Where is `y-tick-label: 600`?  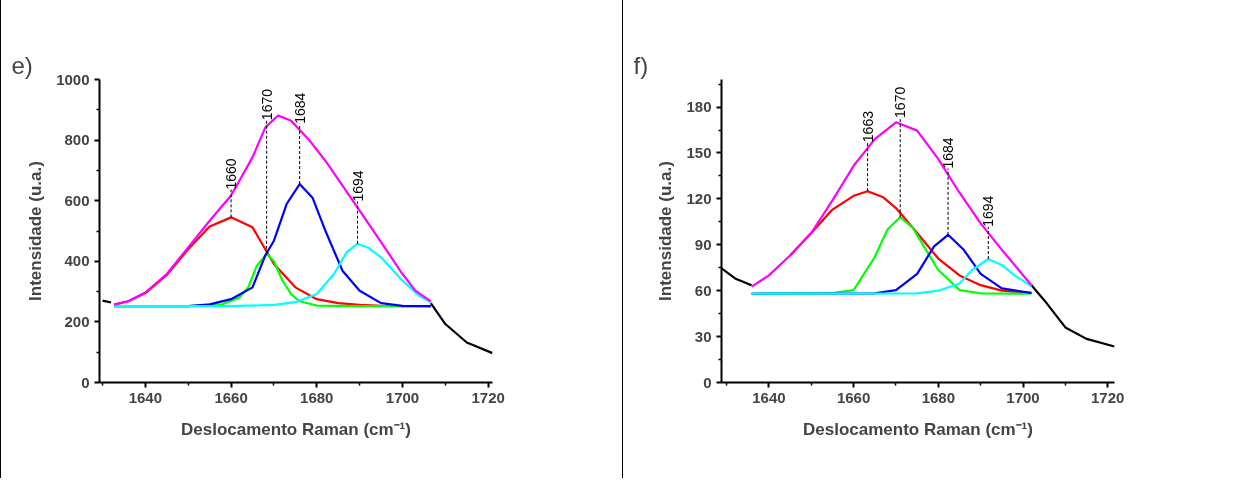
y-tick-label: 600 is located at coordinates (77, 200).